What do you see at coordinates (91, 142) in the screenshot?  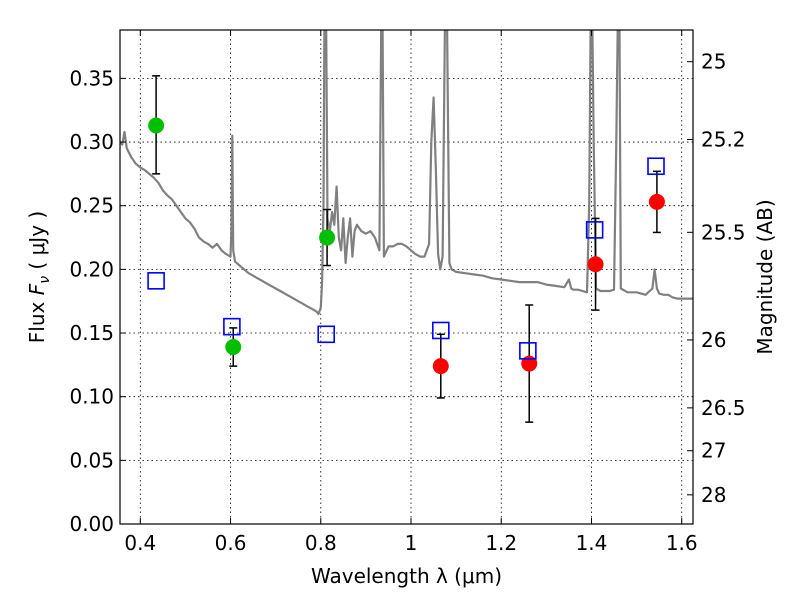 I see `y-tick-label: 0.30` at bounding box center [91, 142].